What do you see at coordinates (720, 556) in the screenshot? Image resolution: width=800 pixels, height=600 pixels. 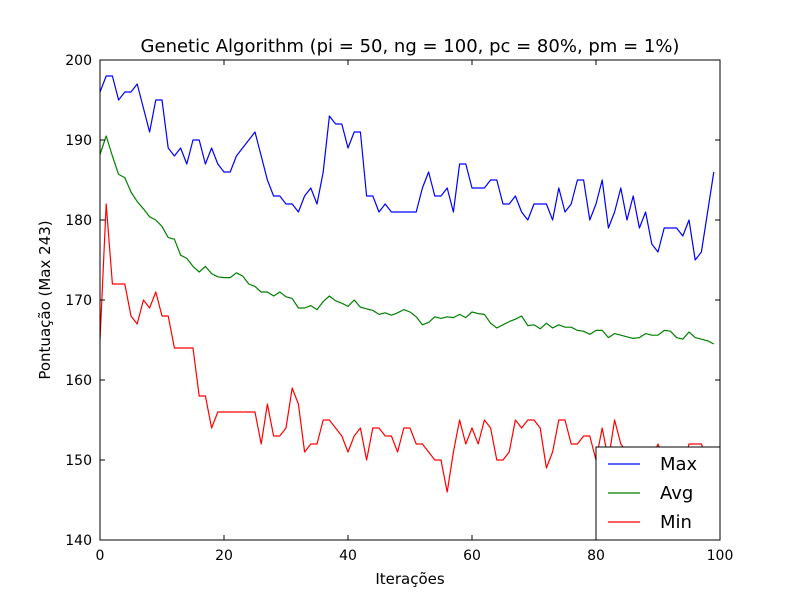 I see `x-tick-label: 100` at bounding box center [720, 556].